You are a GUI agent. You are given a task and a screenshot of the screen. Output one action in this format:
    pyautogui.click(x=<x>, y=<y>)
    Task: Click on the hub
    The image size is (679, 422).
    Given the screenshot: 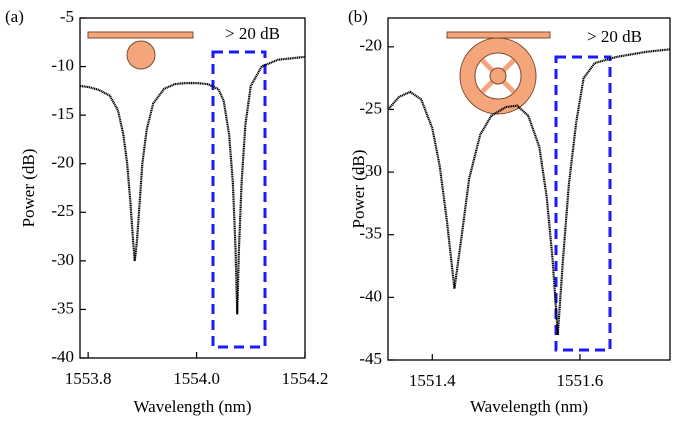 What is the action you would take?
    pyautogui.click(x=498, y=76)
    